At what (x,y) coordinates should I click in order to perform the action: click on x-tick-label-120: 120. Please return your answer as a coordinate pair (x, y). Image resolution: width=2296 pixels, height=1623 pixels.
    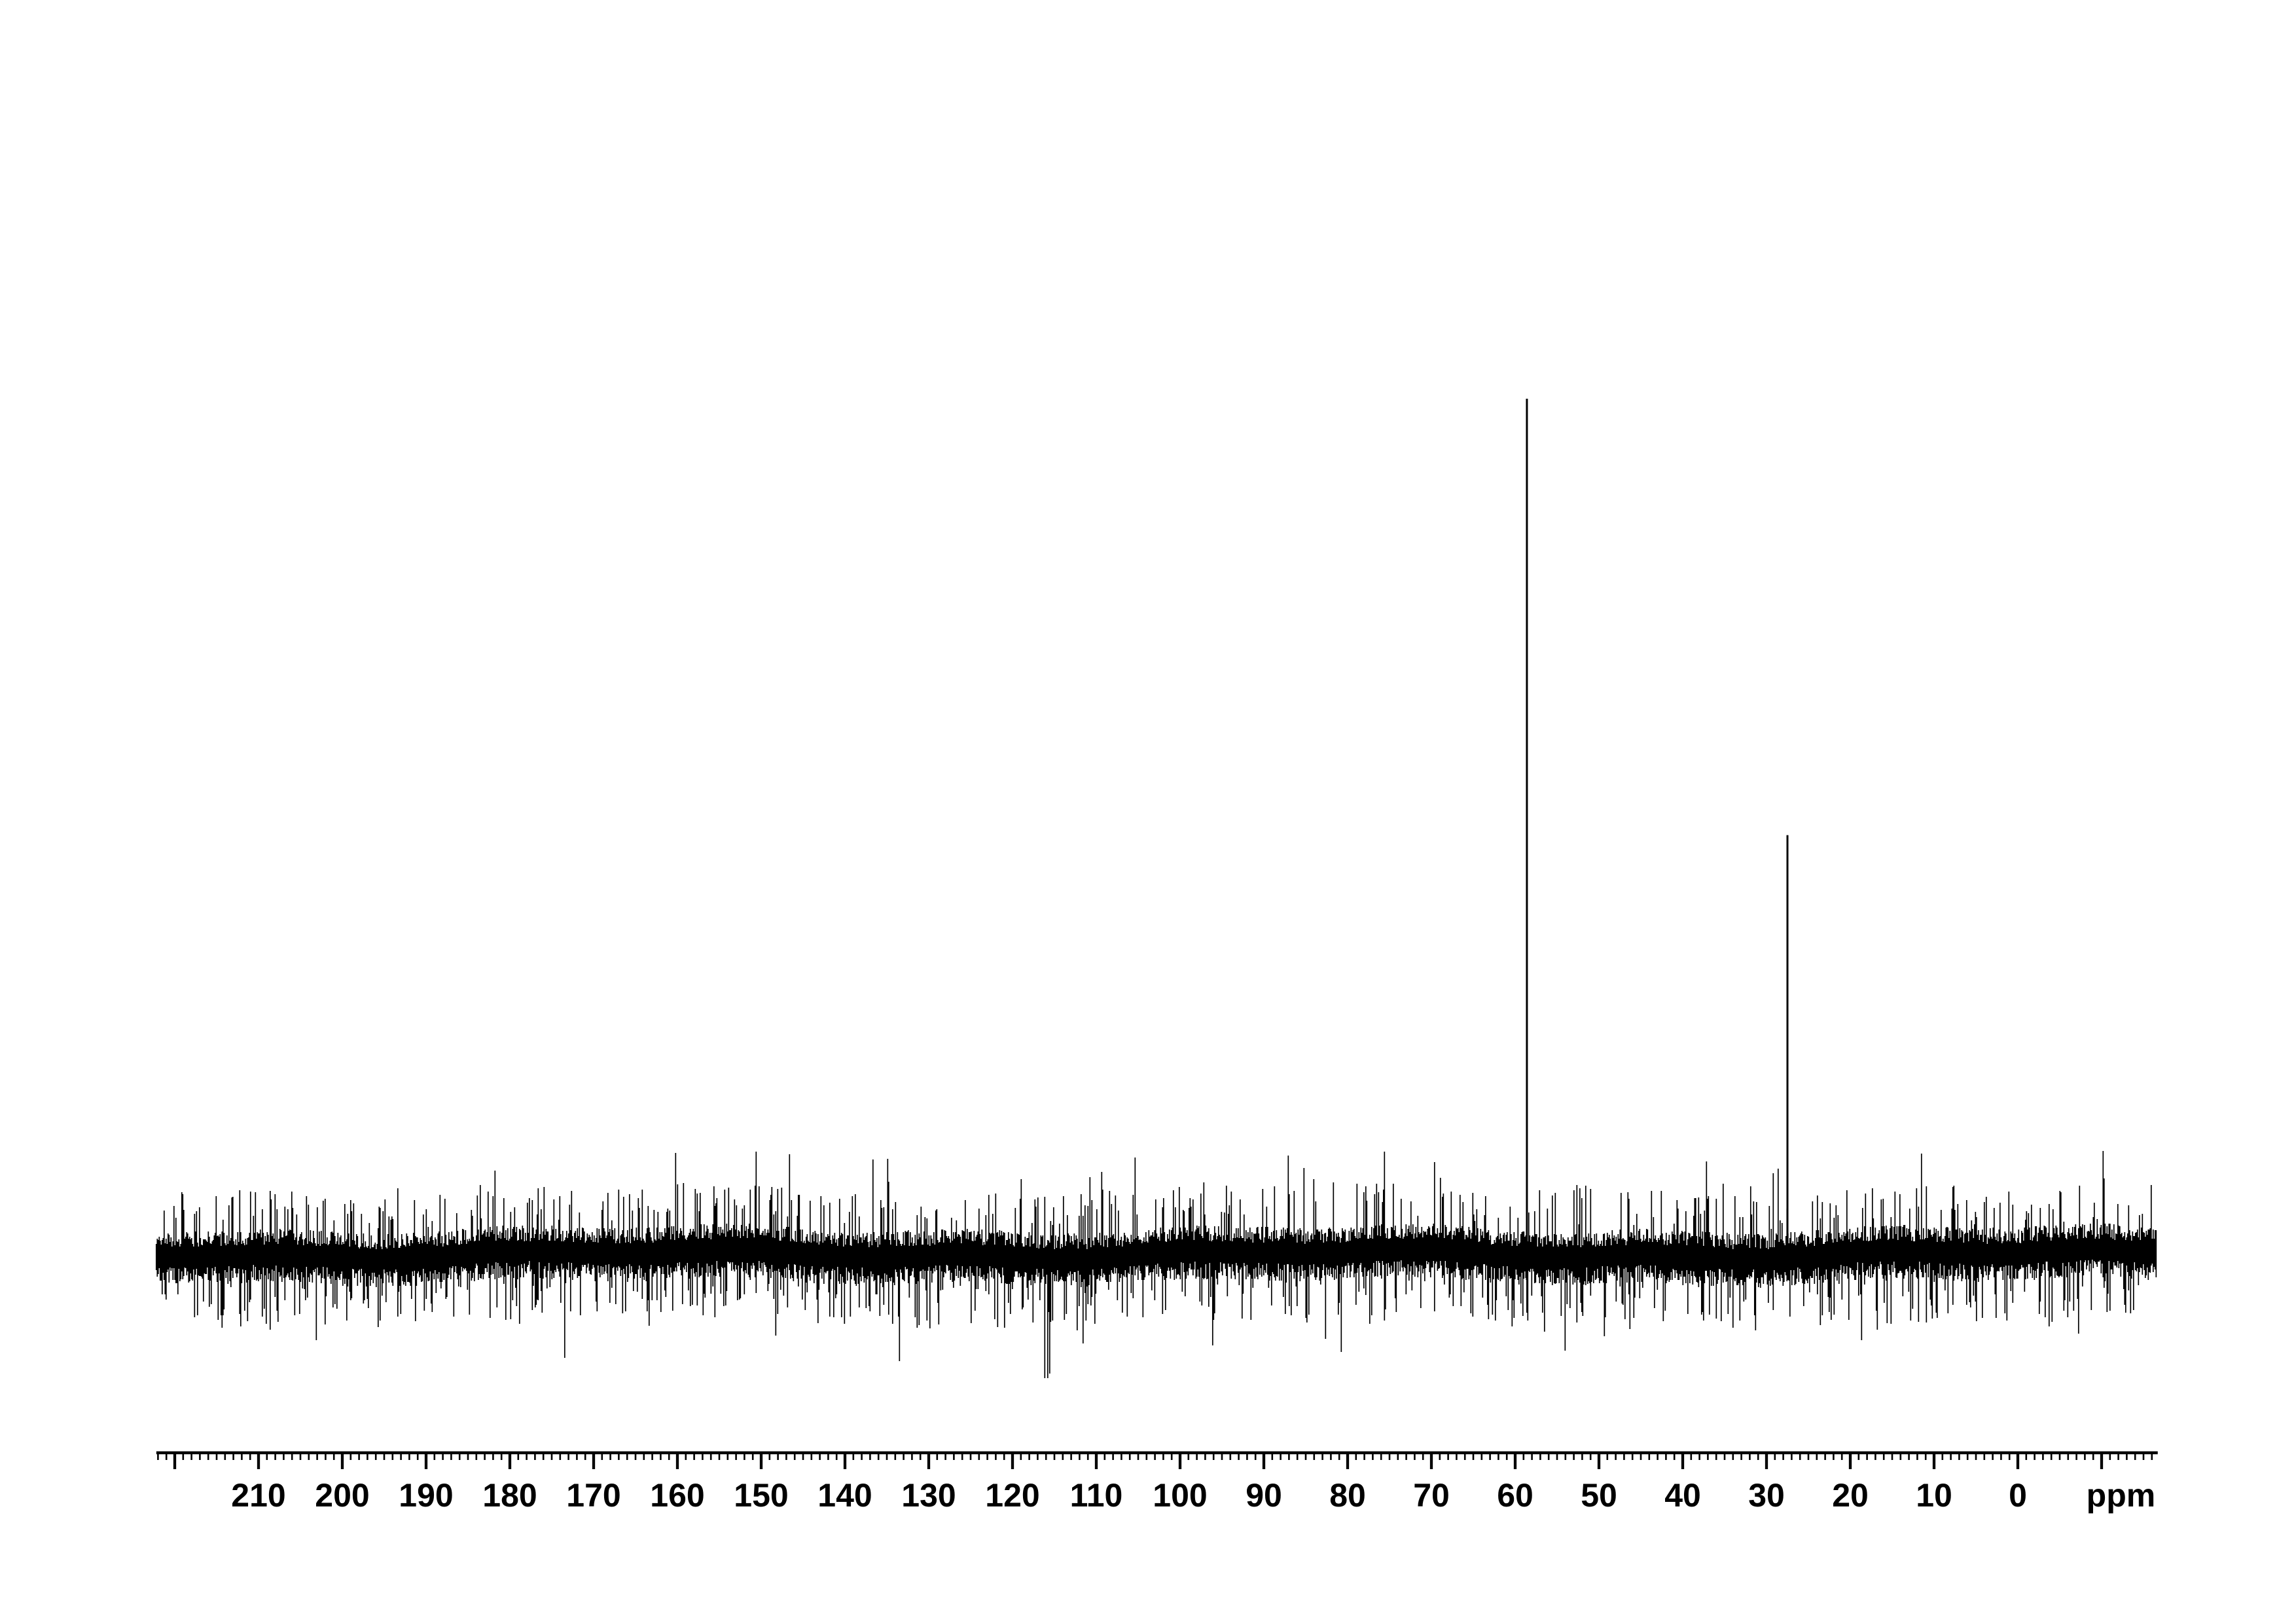
    Looking at the image, I should click on (1012, 1495).